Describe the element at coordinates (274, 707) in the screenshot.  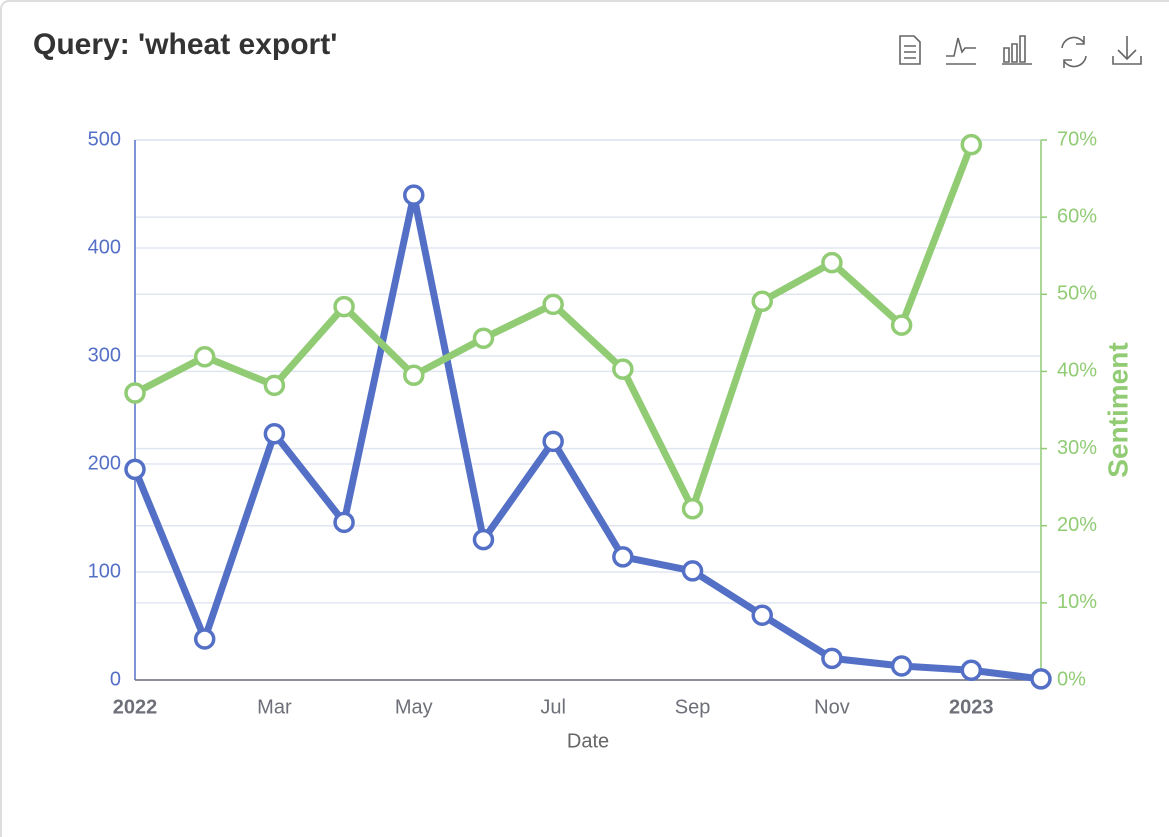
I see `x-tick-label: Mar` at that location.